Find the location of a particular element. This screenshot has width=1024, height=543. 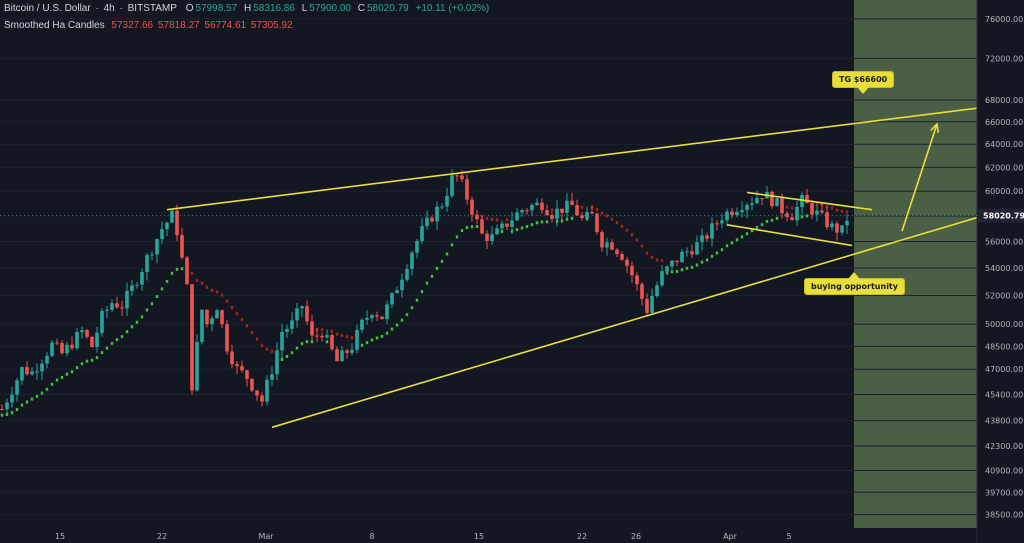

ohlc-open-key: O is located at coordinates (189, 8).